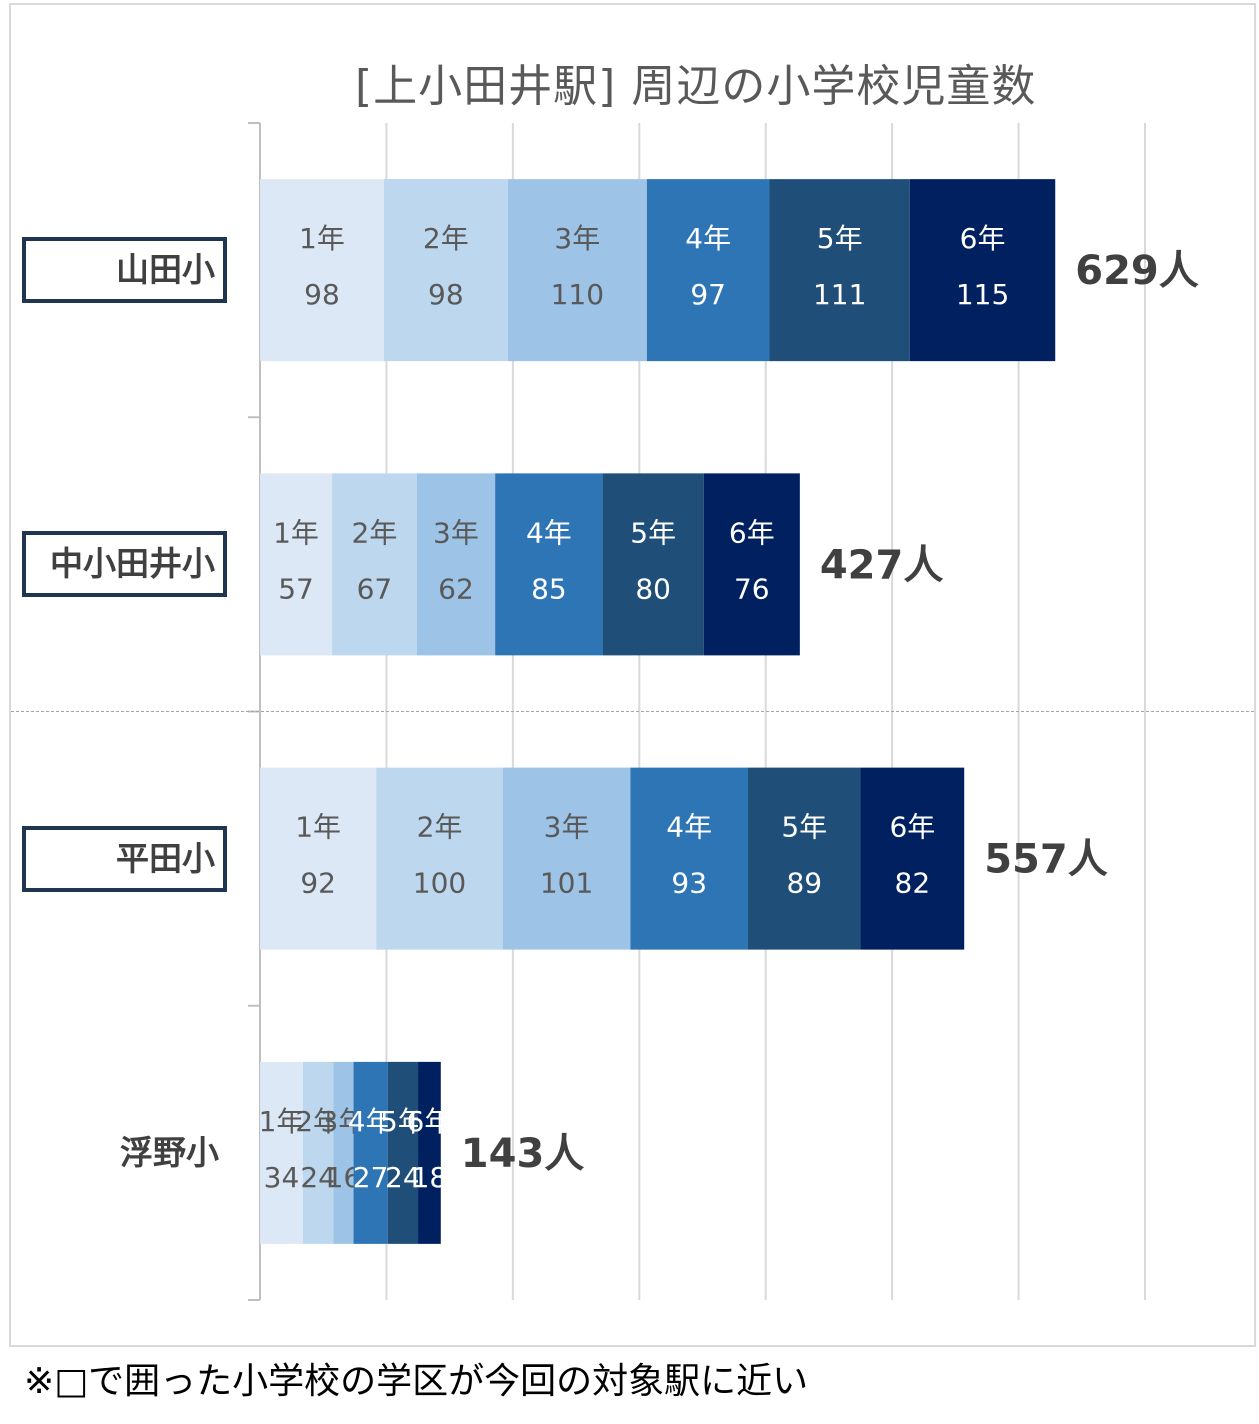  I want to click on segment-value-label: 27, so click(371, 1177).